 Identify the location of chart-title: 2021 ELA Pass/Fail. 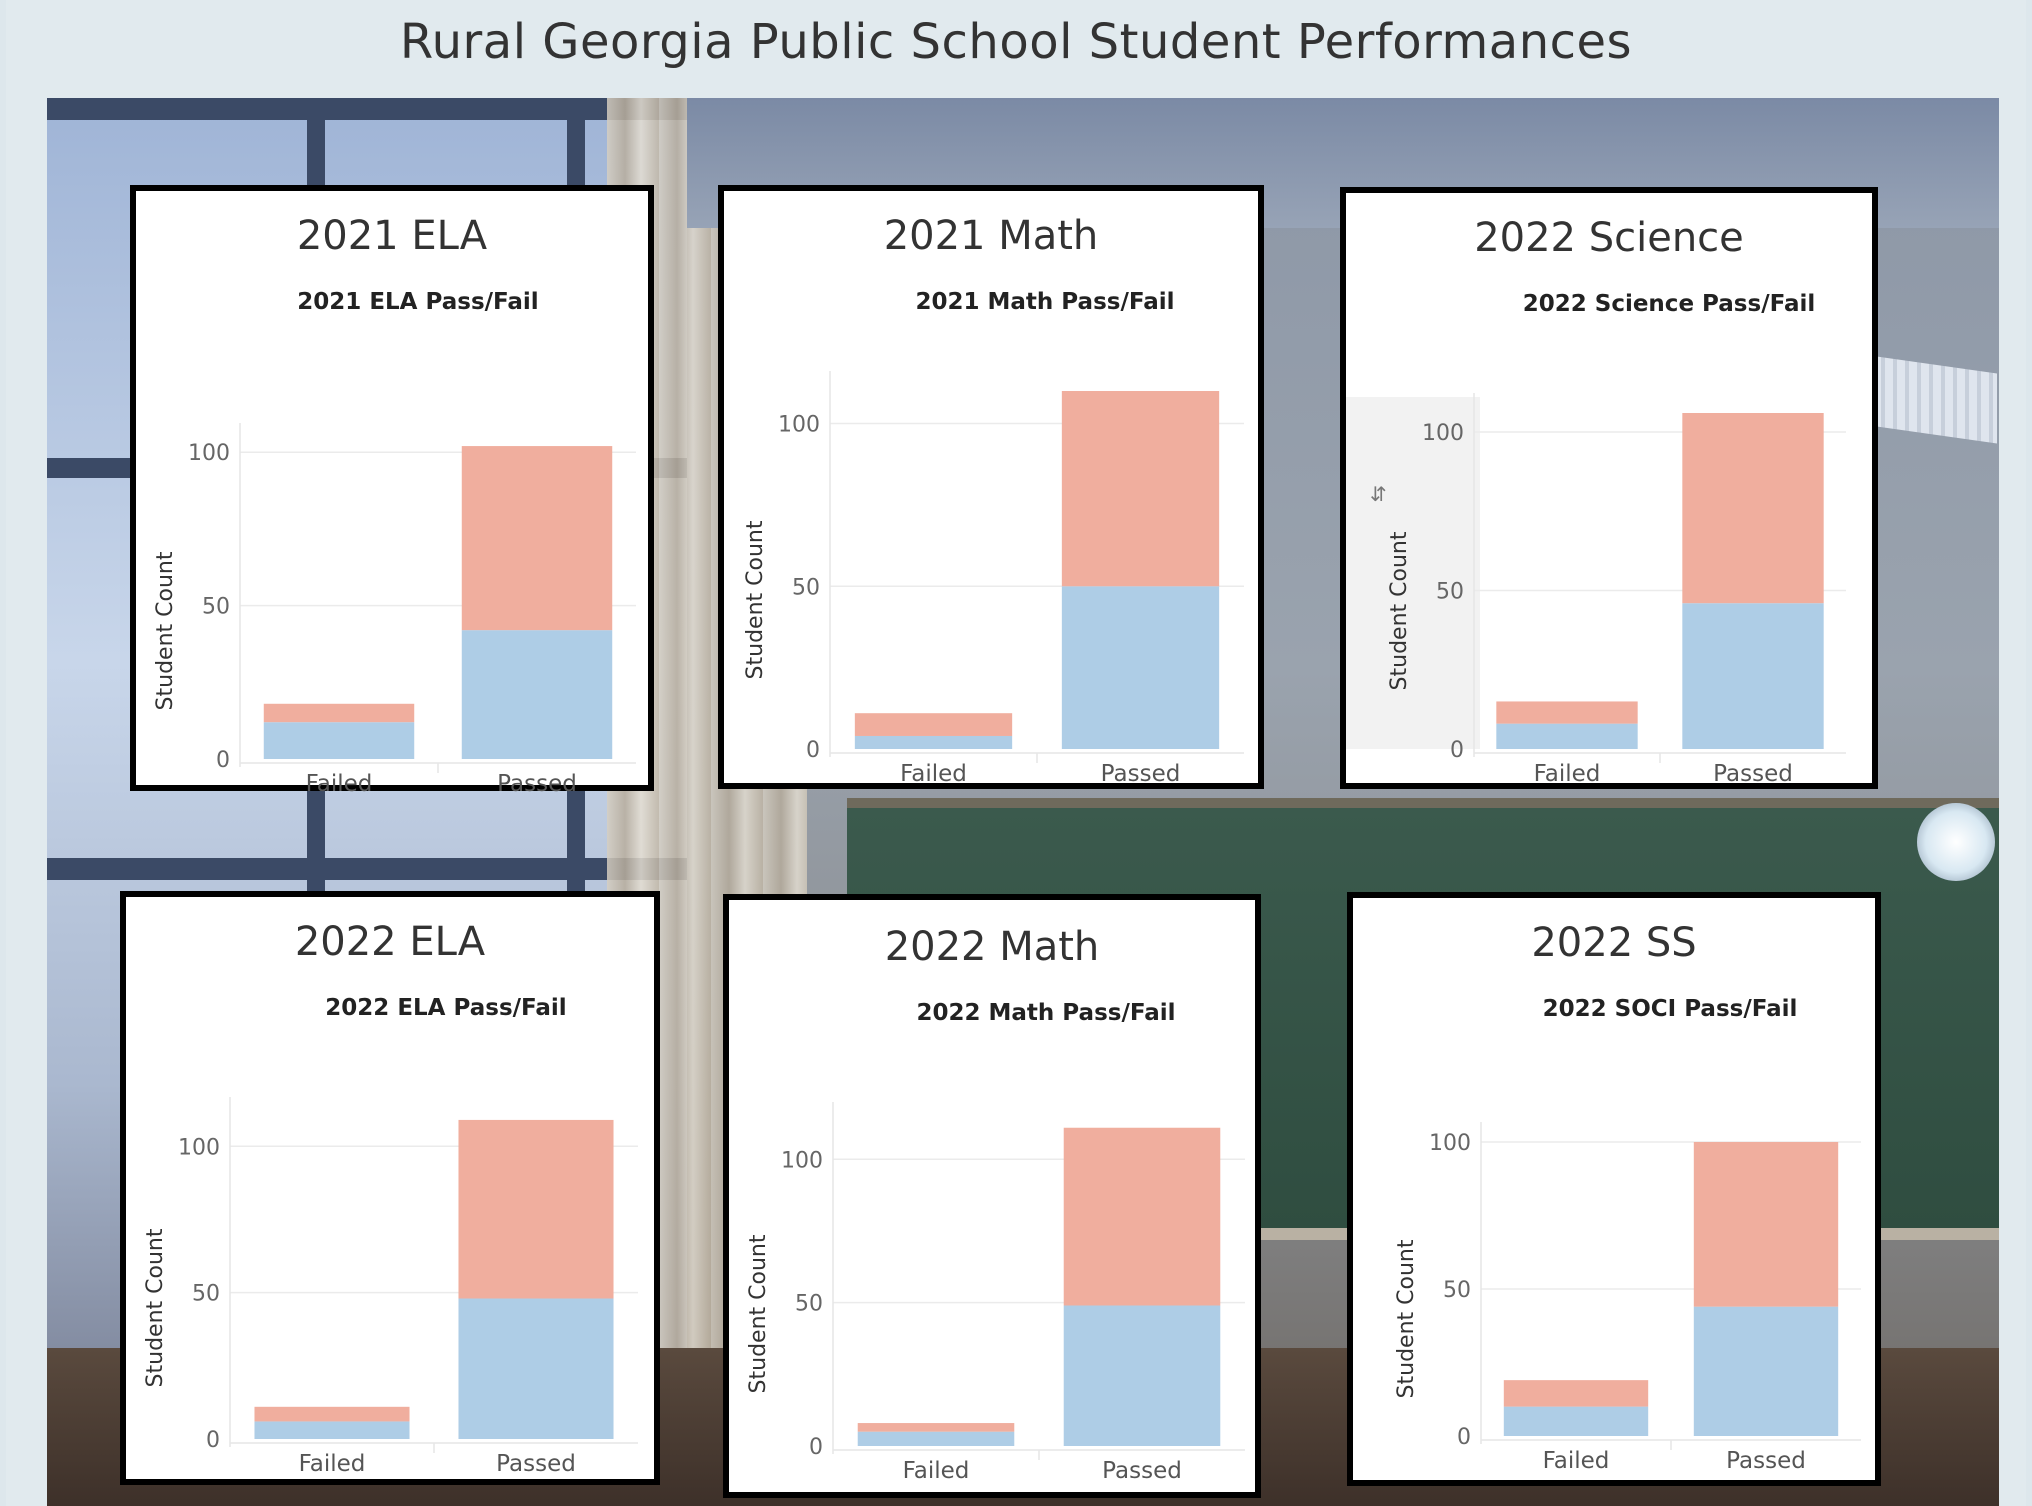
(418, 302).